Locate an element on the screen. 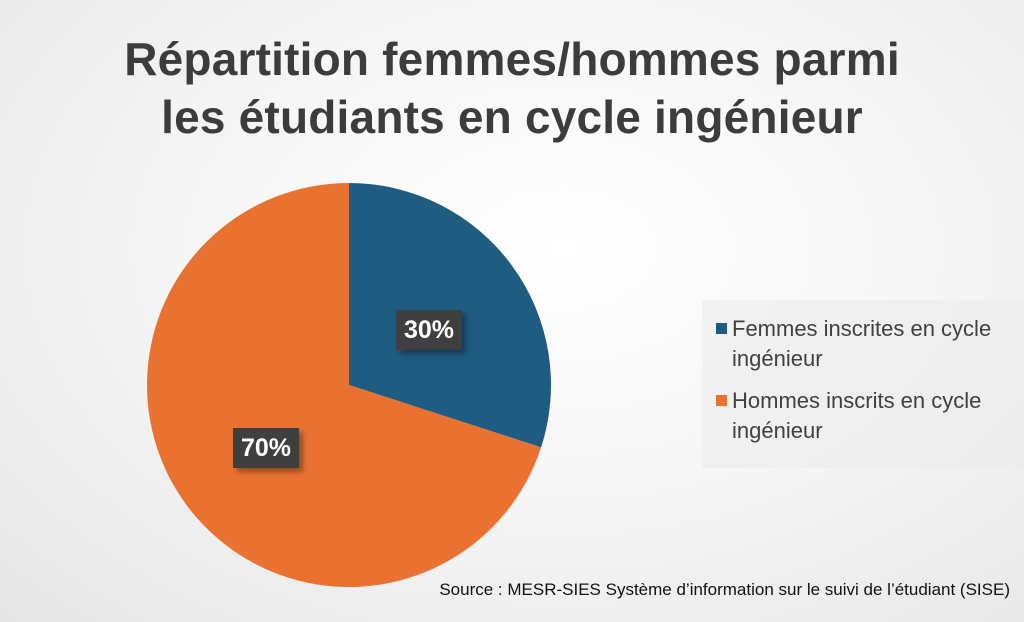  legend-swatch-hommes is located at coordinates (721, 400).